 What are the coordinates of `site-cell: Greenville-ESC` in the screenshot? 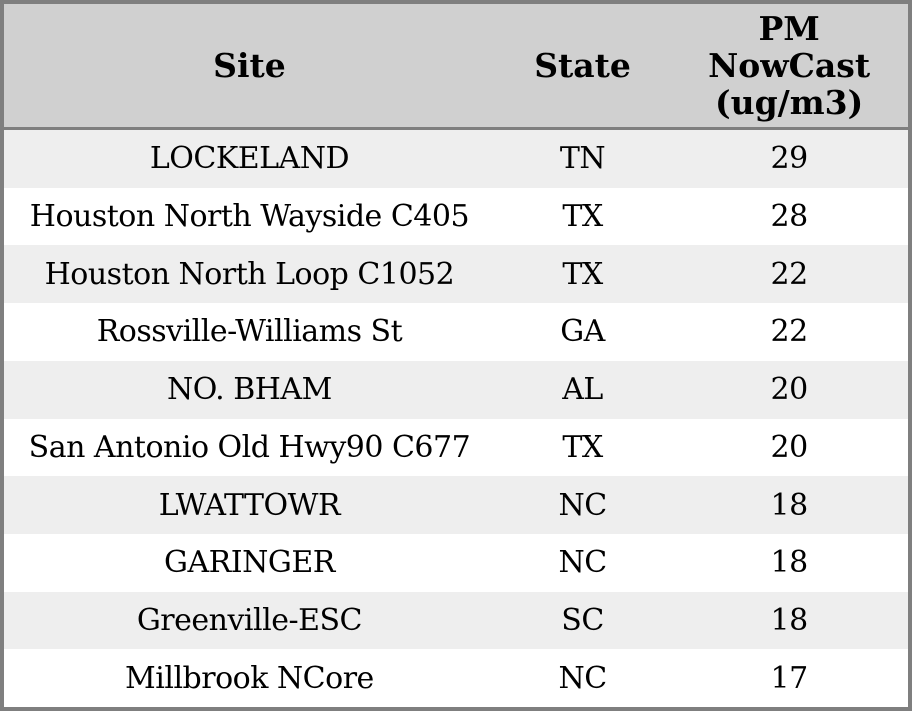 It's located at (249, 620).